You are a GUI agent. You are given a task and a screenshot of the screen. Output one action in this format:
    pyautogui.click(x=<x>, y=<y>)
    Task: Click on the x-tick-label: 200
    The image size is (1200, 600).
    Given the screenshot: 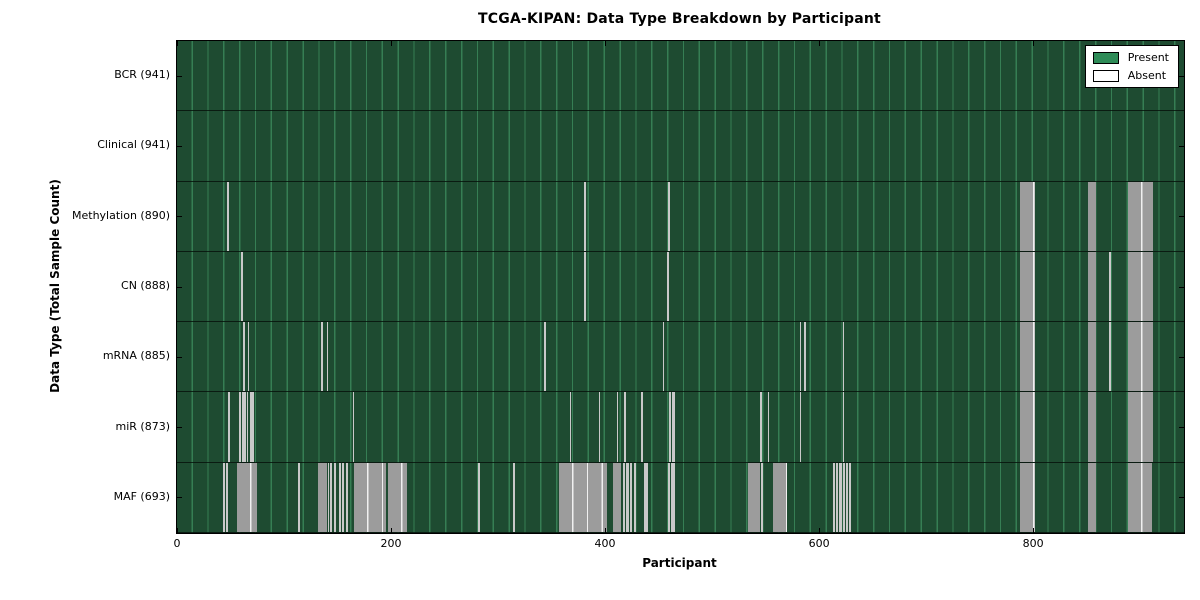 What is the action you would take?
    pyautogui.click(x=391, y=543)
    